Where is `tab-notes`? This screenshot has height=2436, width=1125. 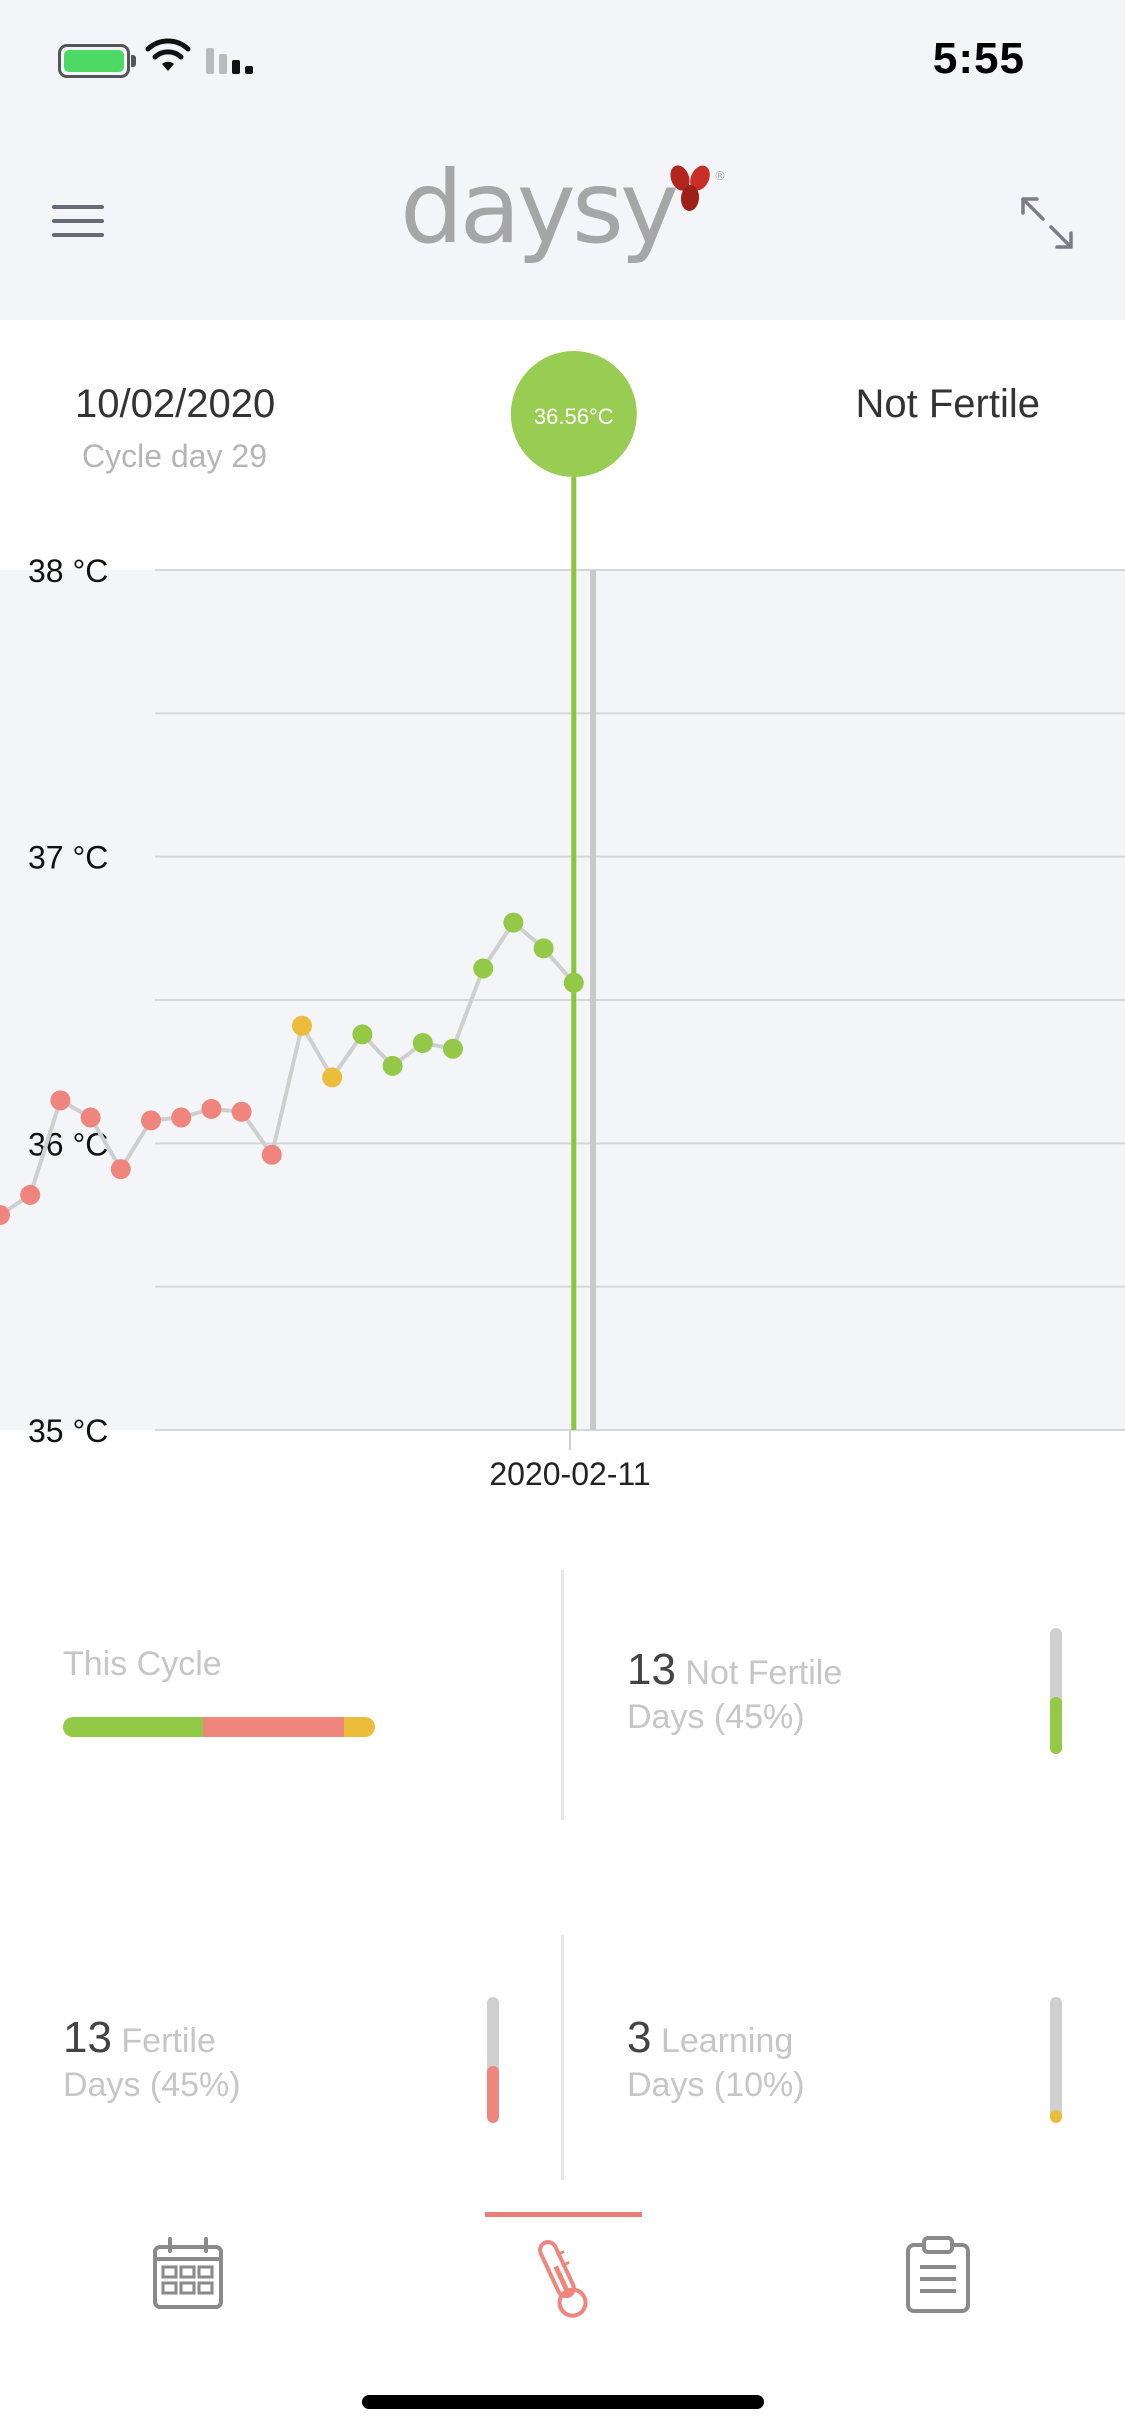
tab-notes is located at coordinates (938, 2290).